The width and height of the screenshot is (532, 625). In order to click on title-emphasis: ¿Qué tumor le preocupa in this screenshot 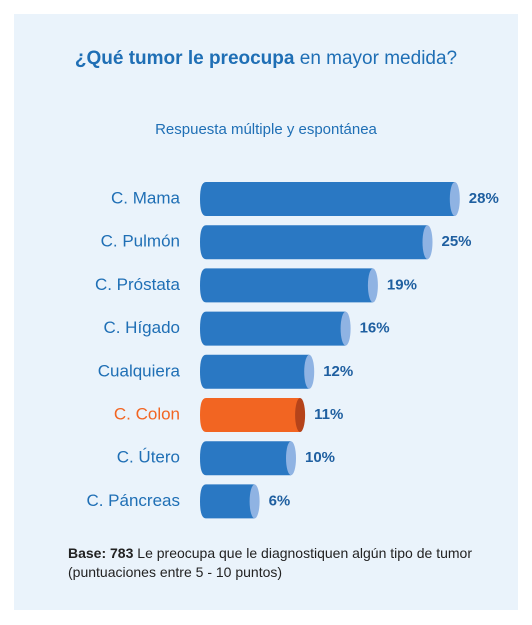, I will do `click(184, 58)`.